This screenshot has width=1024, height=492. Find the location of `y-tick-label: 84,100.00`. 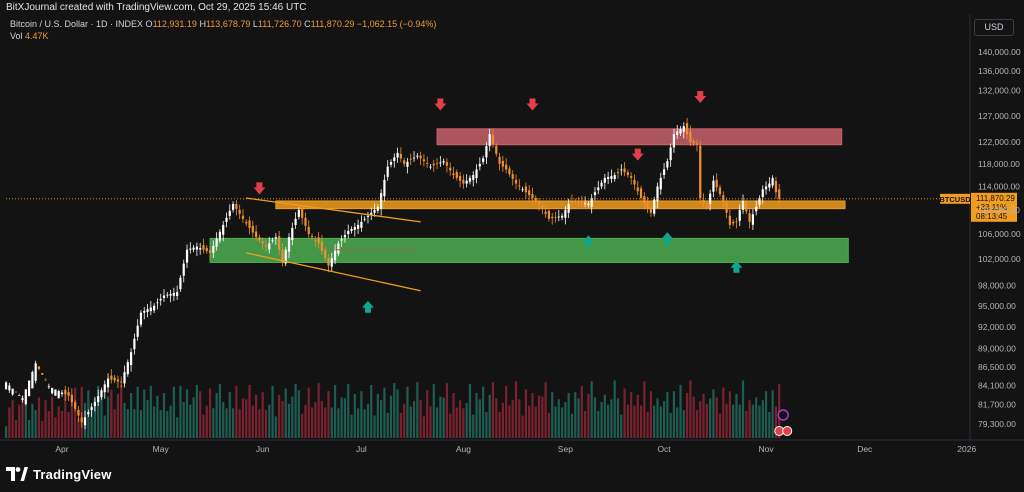

y-tick-label: 84,100.00 is located at coordinates (997, 386).